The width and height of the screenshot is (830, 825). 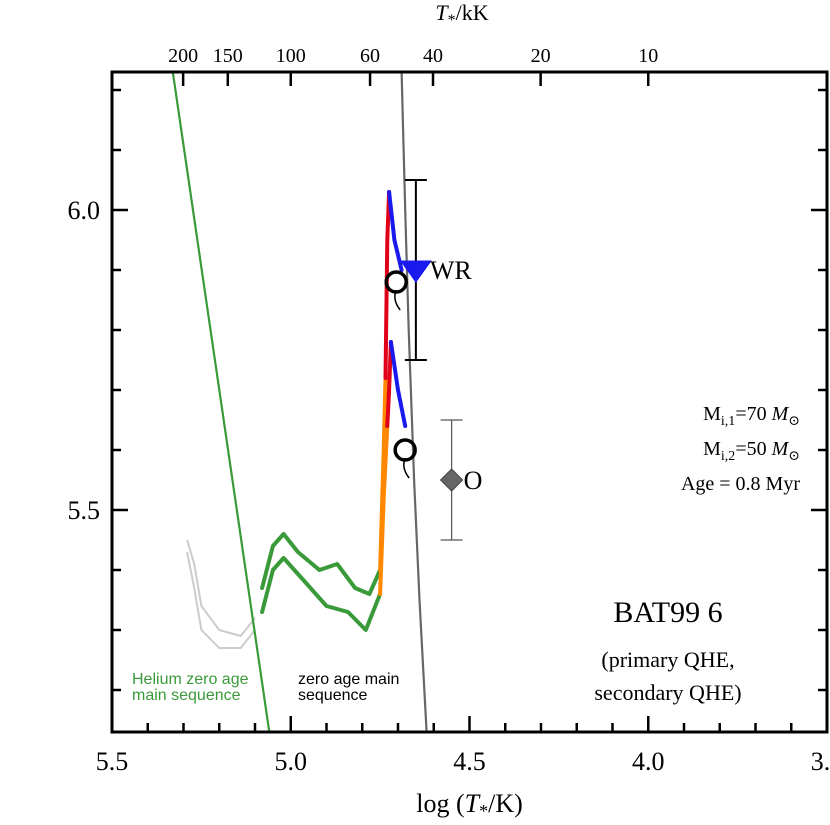 What do you see at coordinates (648, 761) in the screenshot?
I see `x-tick-label: 4.0` at bounding box center [648, 761].